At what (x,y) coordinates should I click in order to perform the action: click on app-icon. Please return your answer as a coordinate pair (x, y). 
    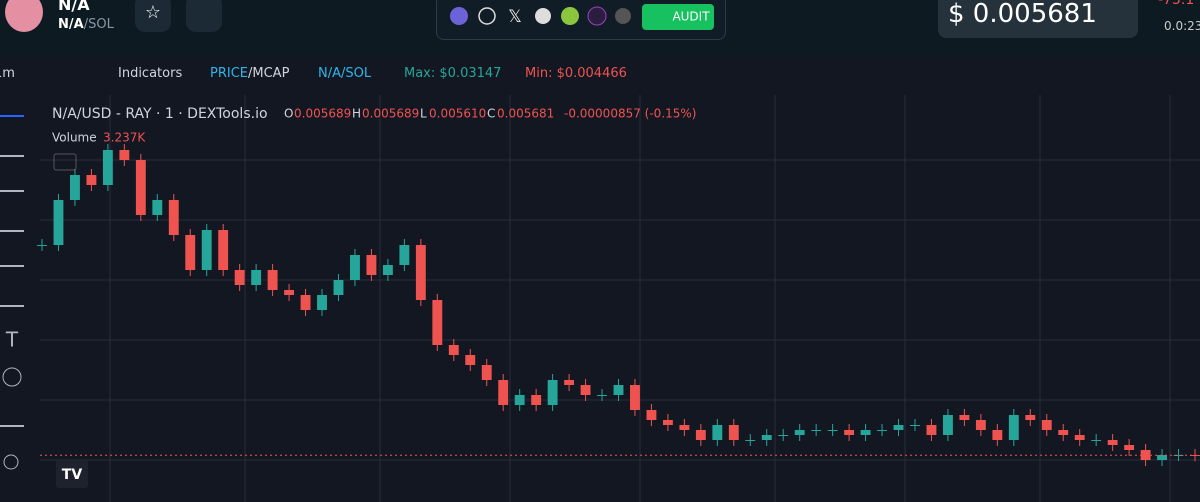
    Looking at the image, I should click on (597, 16).